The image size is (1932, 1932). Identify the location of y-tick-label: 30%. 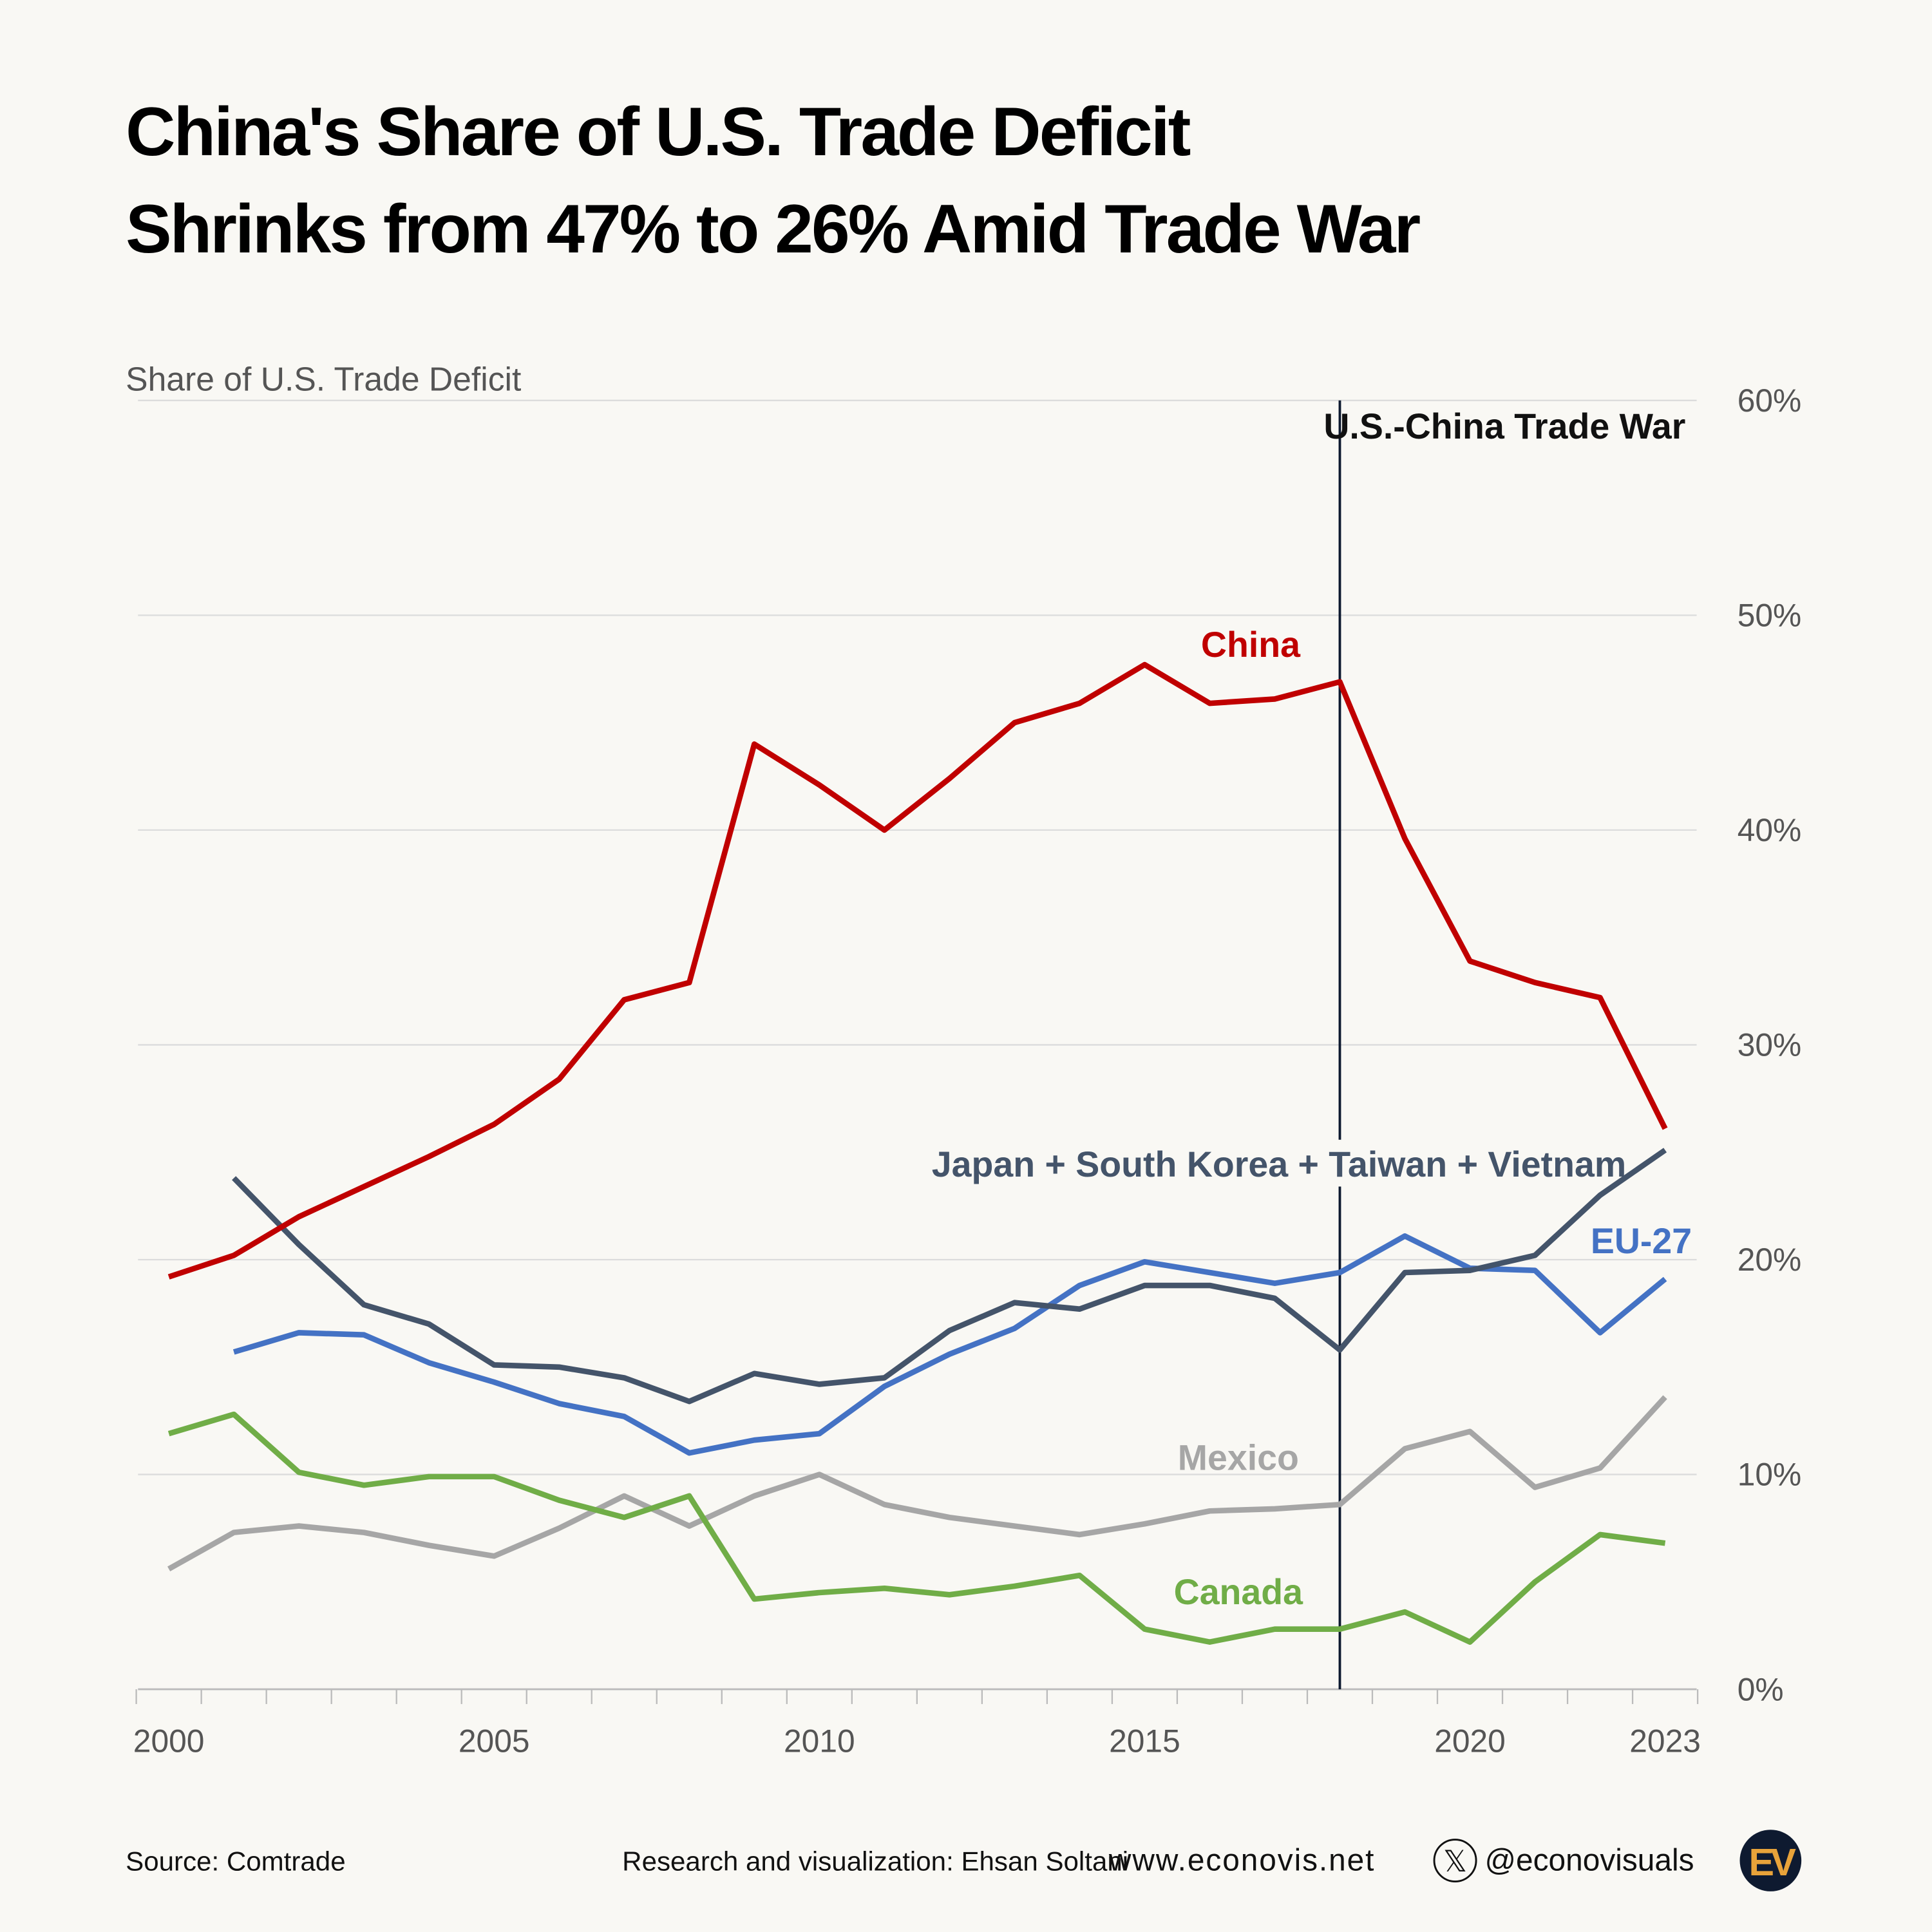
(1770, 1045).